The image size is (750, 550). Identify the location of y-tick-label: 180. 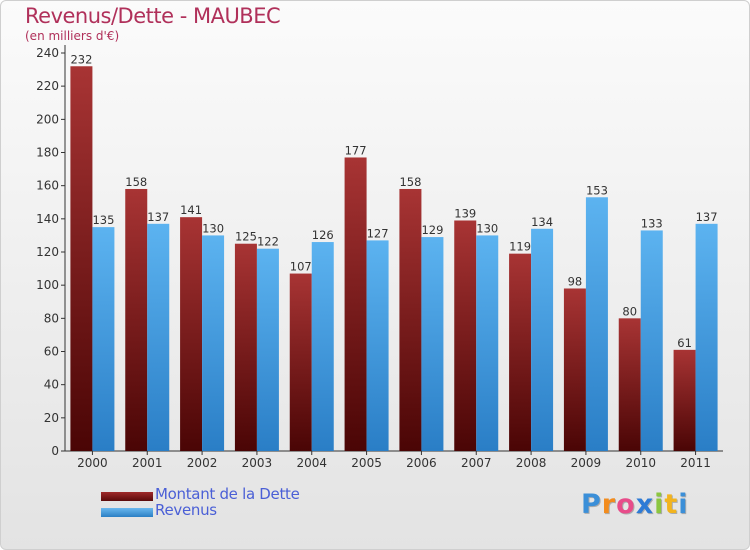
(47, 153).